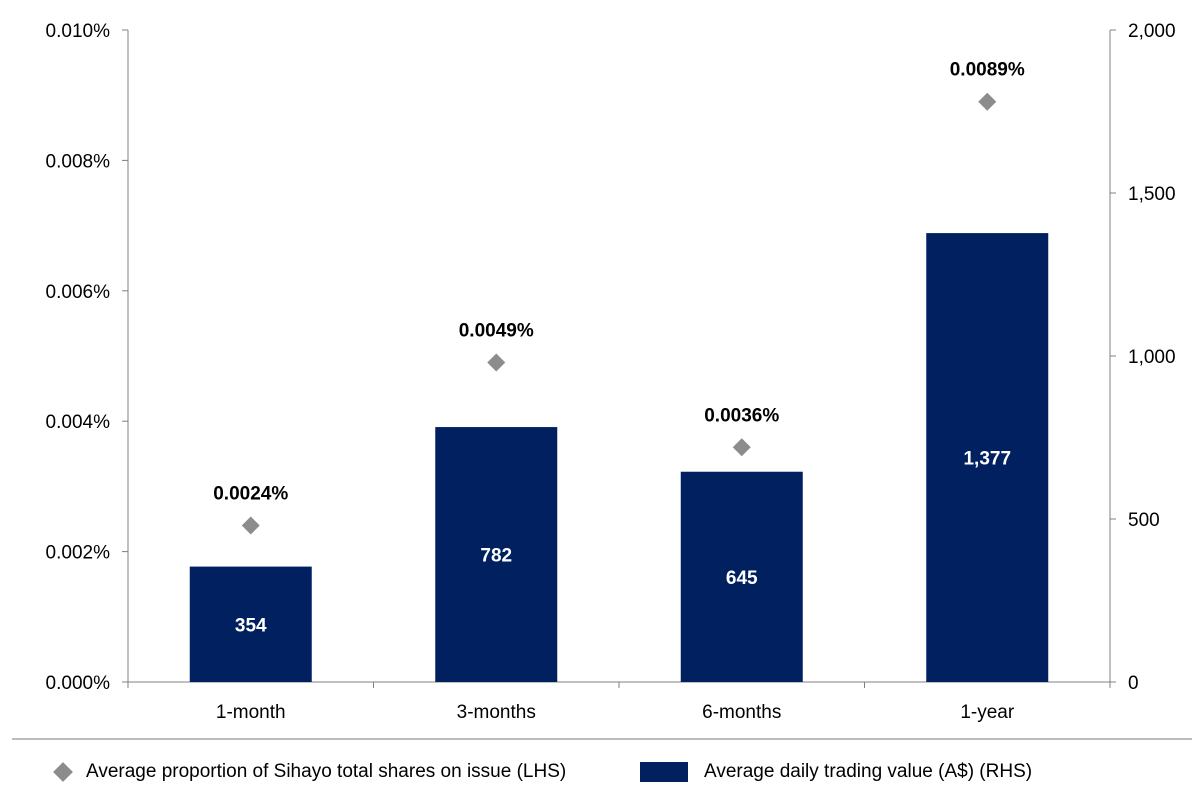 Image resolution: width=1192 pixels, height=801 pixels. What do you see at coordinates (78, 553) in the screenshot?
I see `left-tick-label: 0.002%` at bounding box center [78, 553].